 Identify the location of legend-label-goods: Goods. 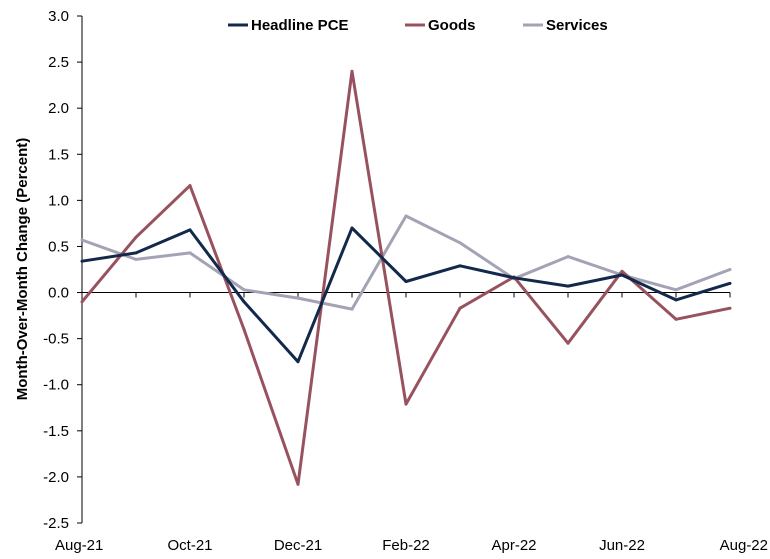
(452, 25).